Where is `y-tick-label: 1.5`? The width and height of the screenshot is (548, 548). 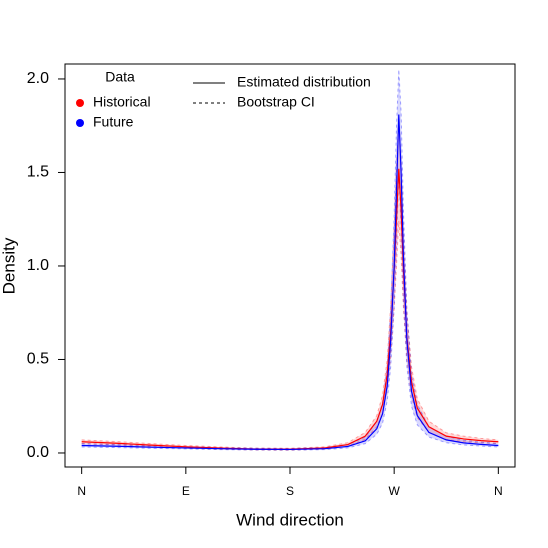 y-tick-label: 1.5 is located at coordinates (38, 172).